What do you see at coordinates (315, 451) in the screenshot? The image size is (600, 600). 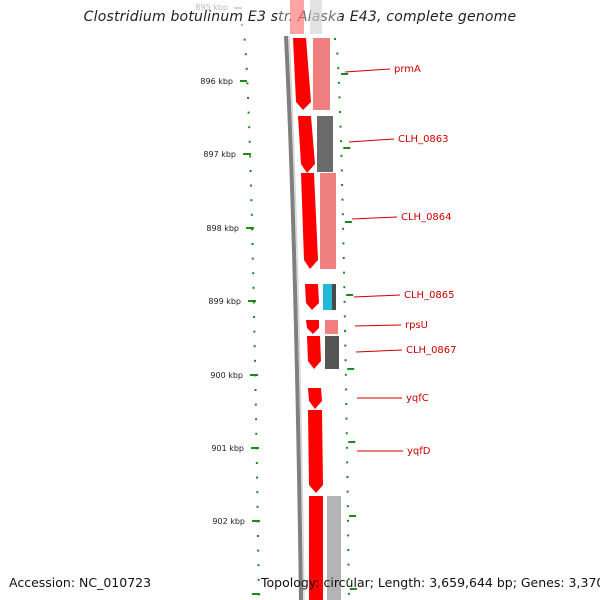 I see `cds-arrow-yqfD` at bounding box center [315, 451].